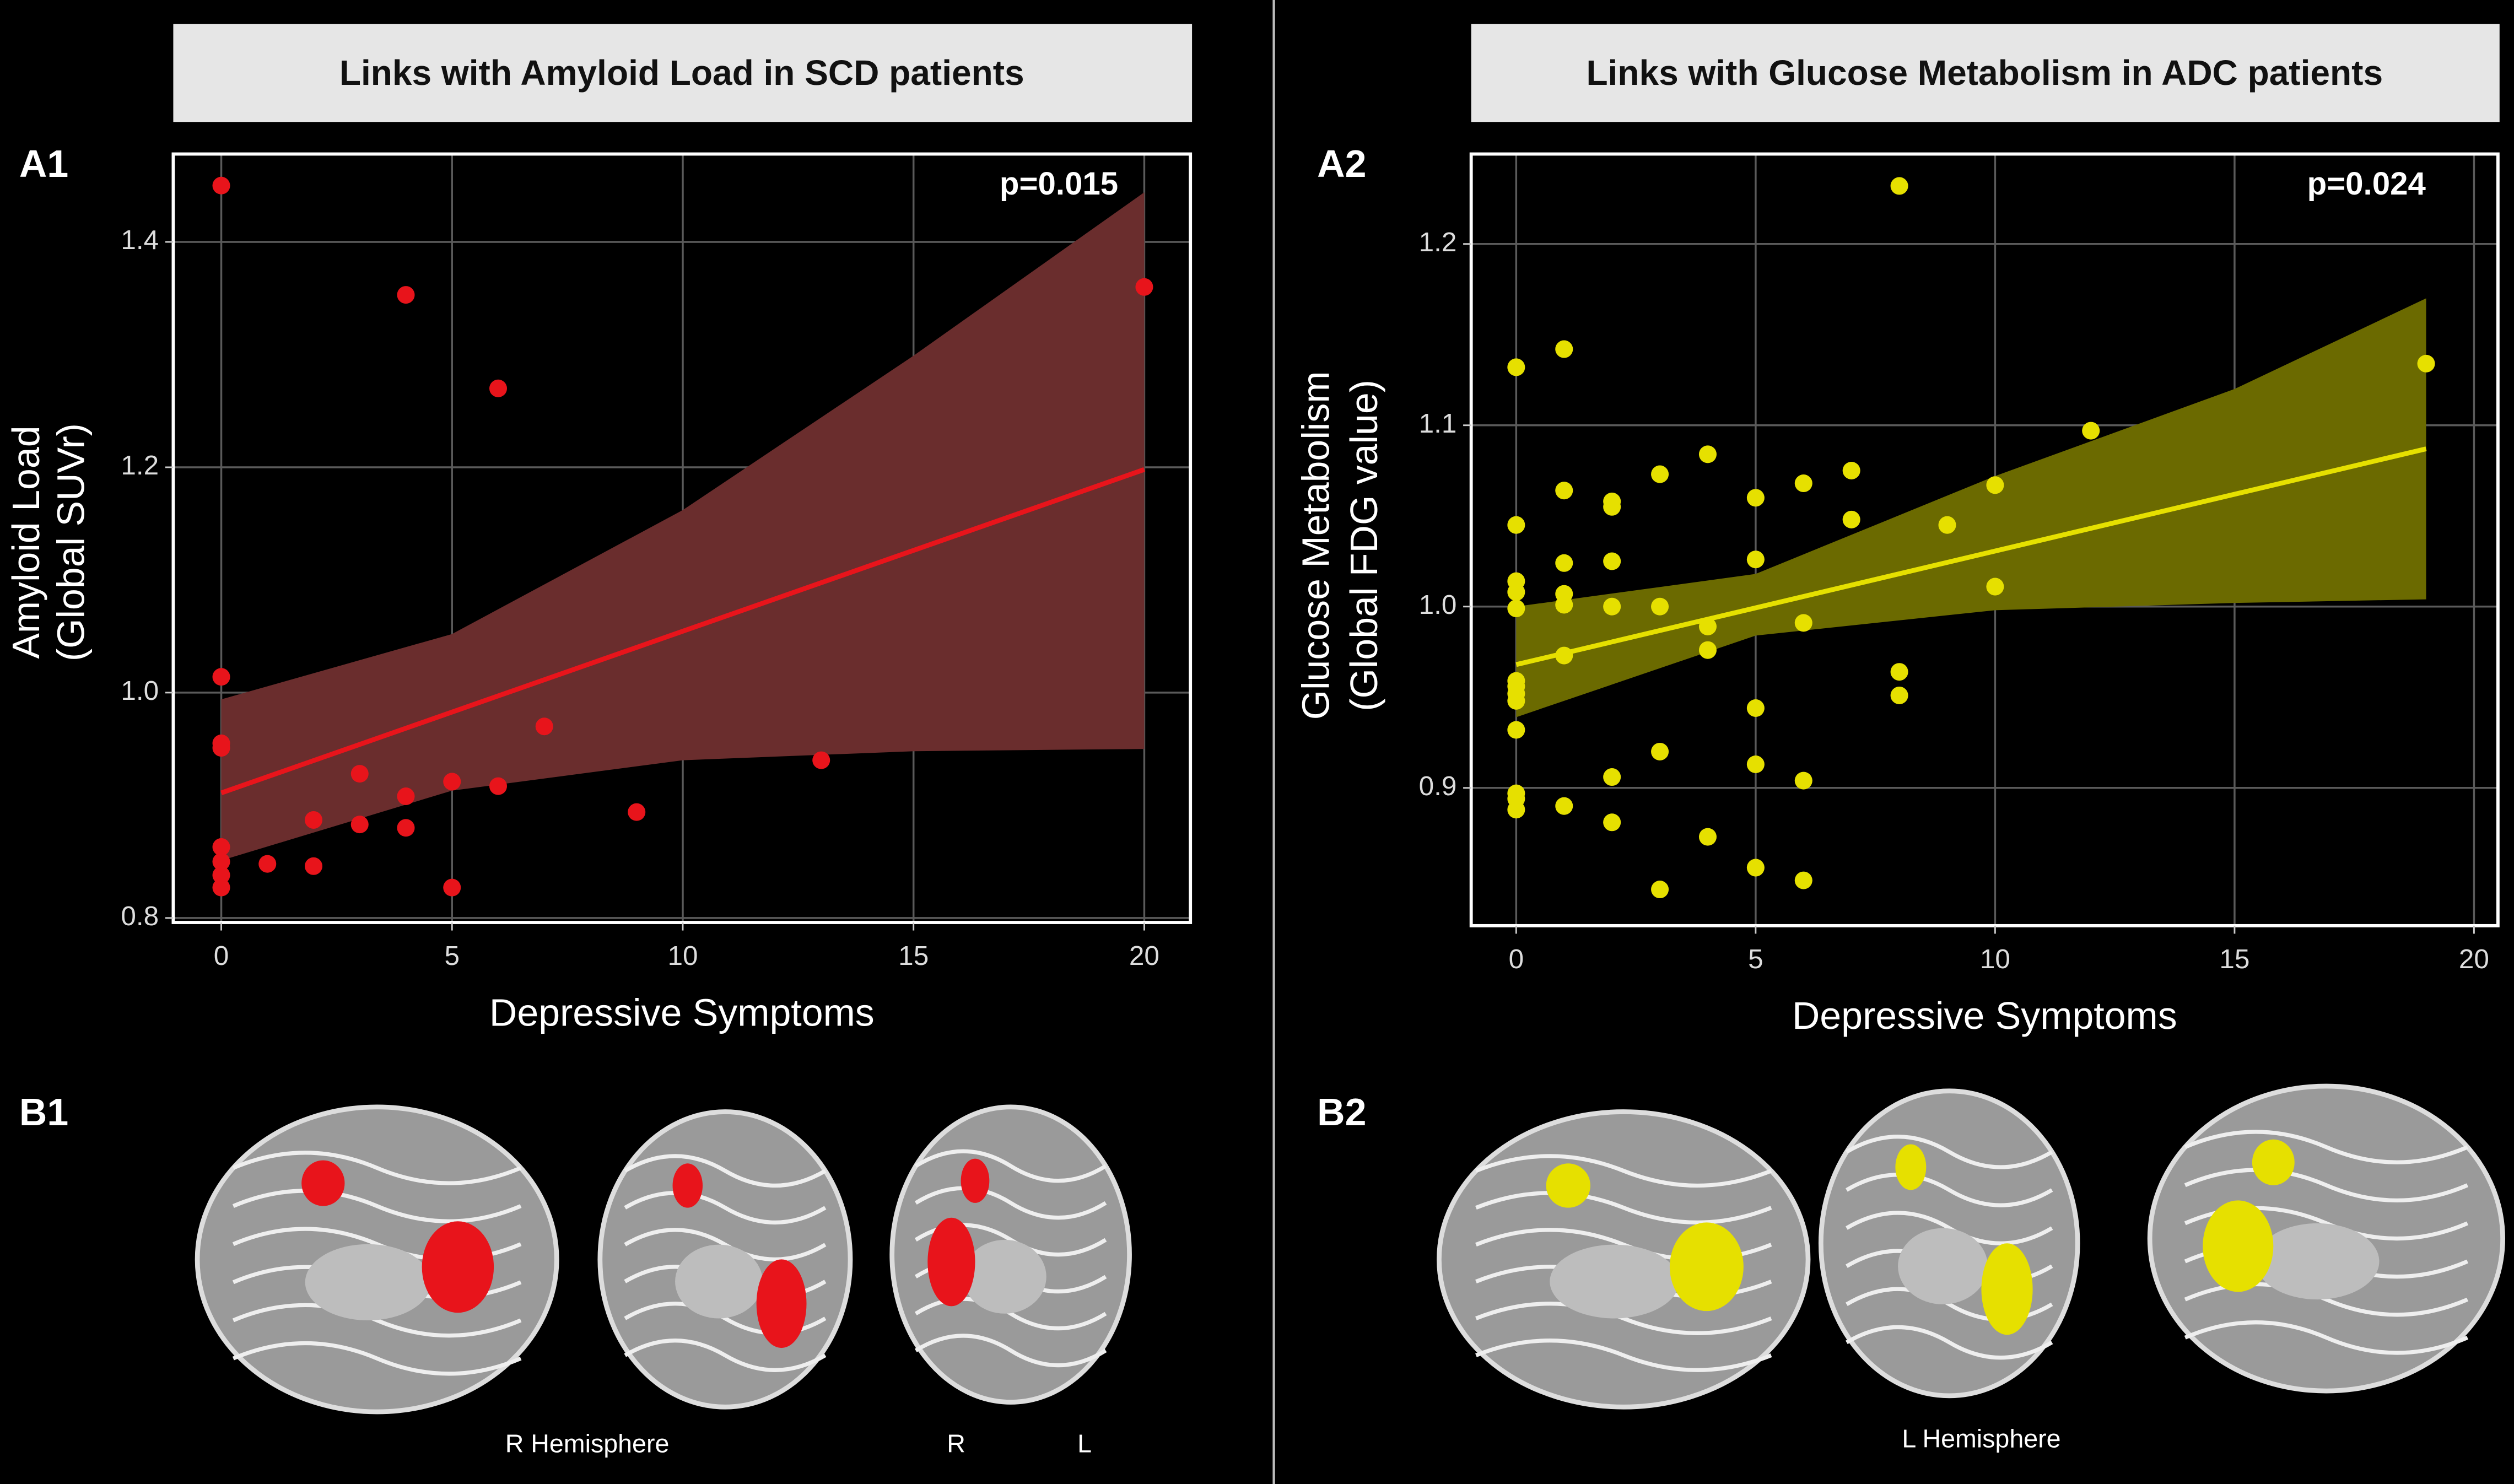 The height and width of the screenshot is (1484, 2514). Describe the element at coordinates (913, 956) in the screenshot. I see `x-tick-label: 15` at that location.